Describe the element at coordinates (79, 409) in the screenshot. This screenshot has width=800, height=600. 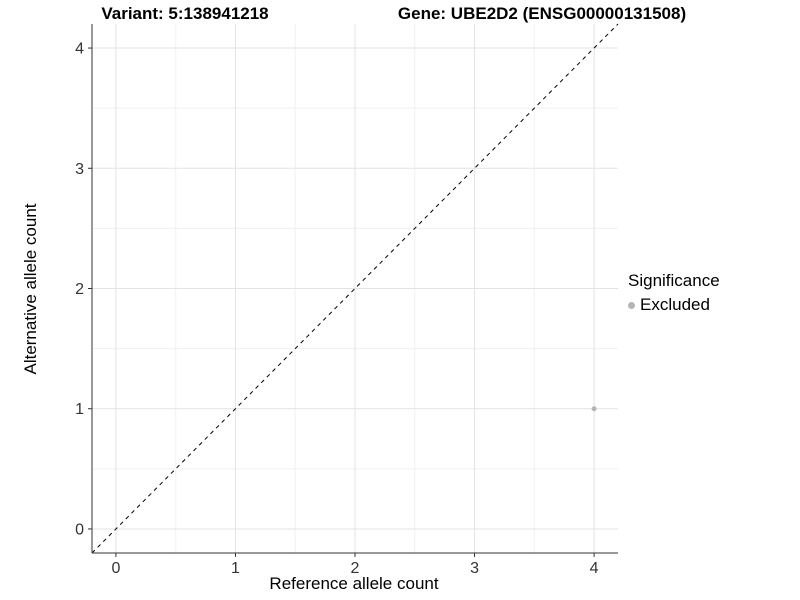
I see `y-tick-label: 1` at that location.